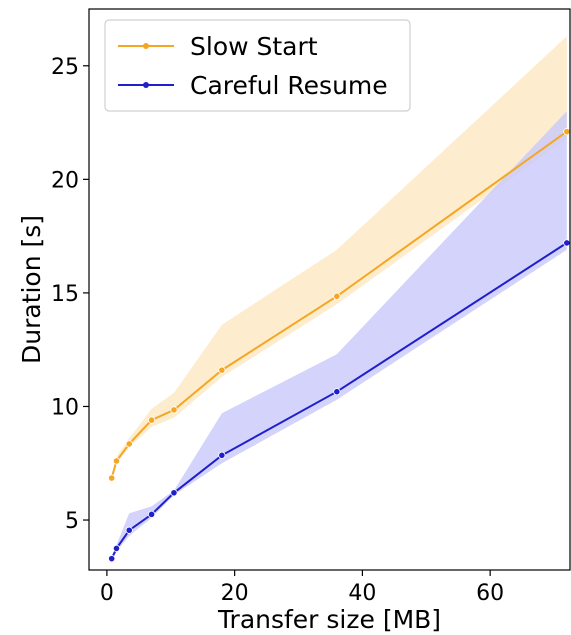  What do you see at coordinates (146, 85) in the screenshot?
I see `legend-marker-careful-resume` at bounding box center [146, 85].